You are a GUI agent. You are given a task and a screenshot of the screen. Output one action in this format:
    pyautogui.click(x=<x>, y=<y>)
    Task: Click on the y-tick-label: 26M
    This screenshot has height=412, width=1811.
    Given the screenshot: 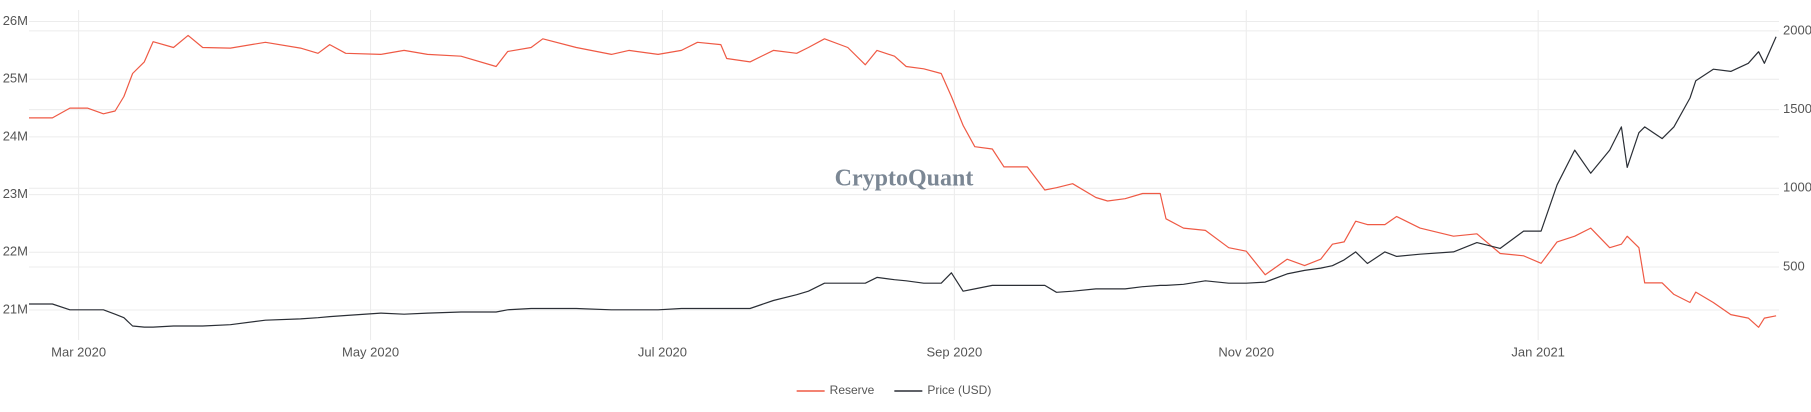 What is the action you would take?
    pyautogui.click(x=15, y=20)
    